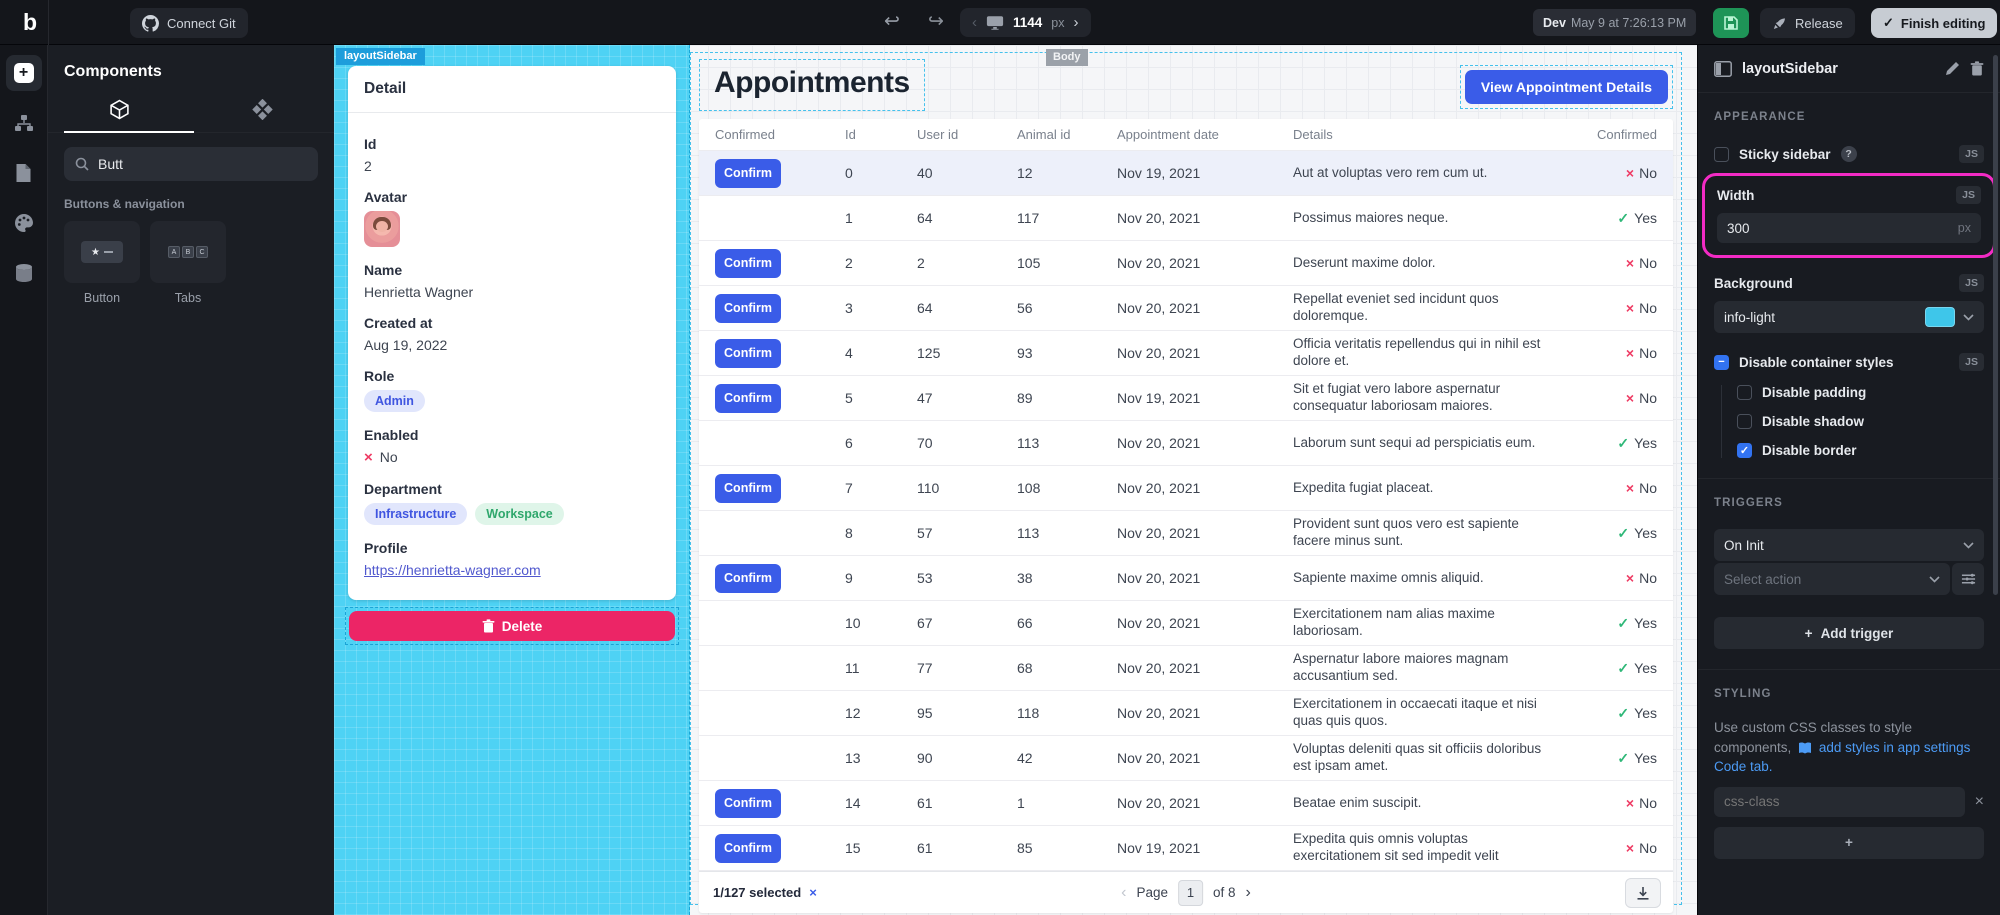  What do you see at coordinates (1860, 392) in the screenshot?
I see `container-style-option: Disable padding` at bounding box center [1860, 392].